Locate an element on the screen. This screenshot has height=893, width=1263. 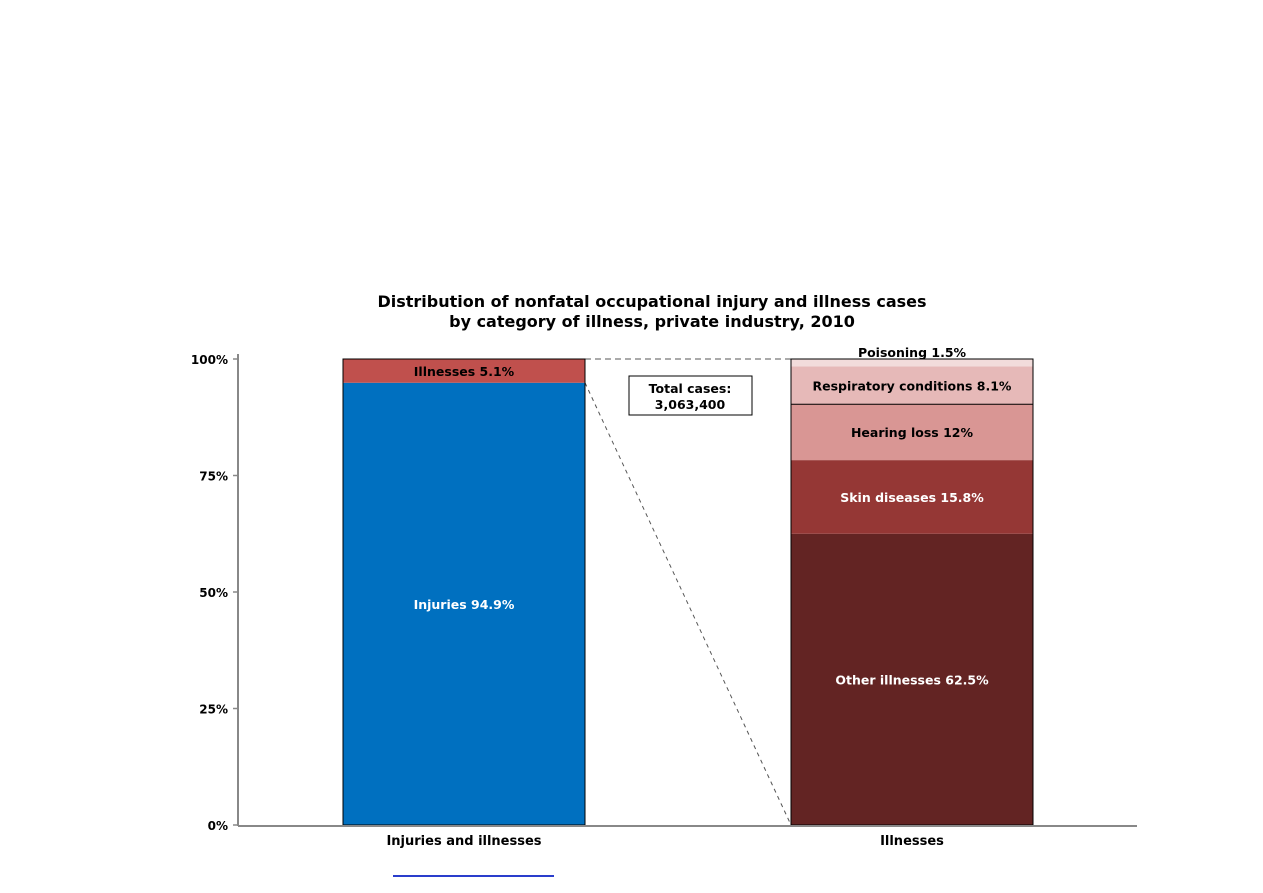
y-tick-label: 50% is located at coordinates (213, 593).